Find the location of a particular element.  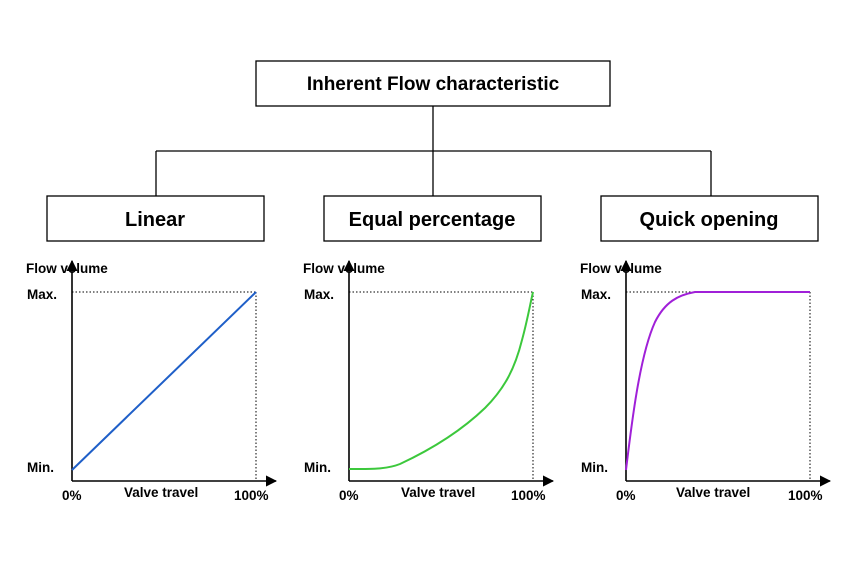

category-equal-percentage: Equal percentage is located at coordinates (432, 218).